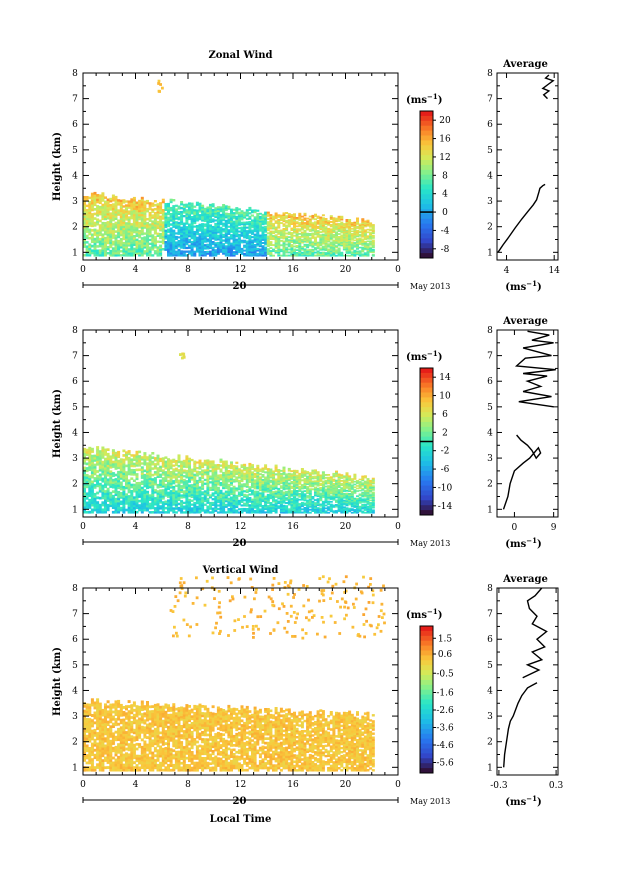  What do you see at coordinates (490, 666) in the screenshot?
I see `average-y-tick-label: 5` at bounding box center [490, 666].